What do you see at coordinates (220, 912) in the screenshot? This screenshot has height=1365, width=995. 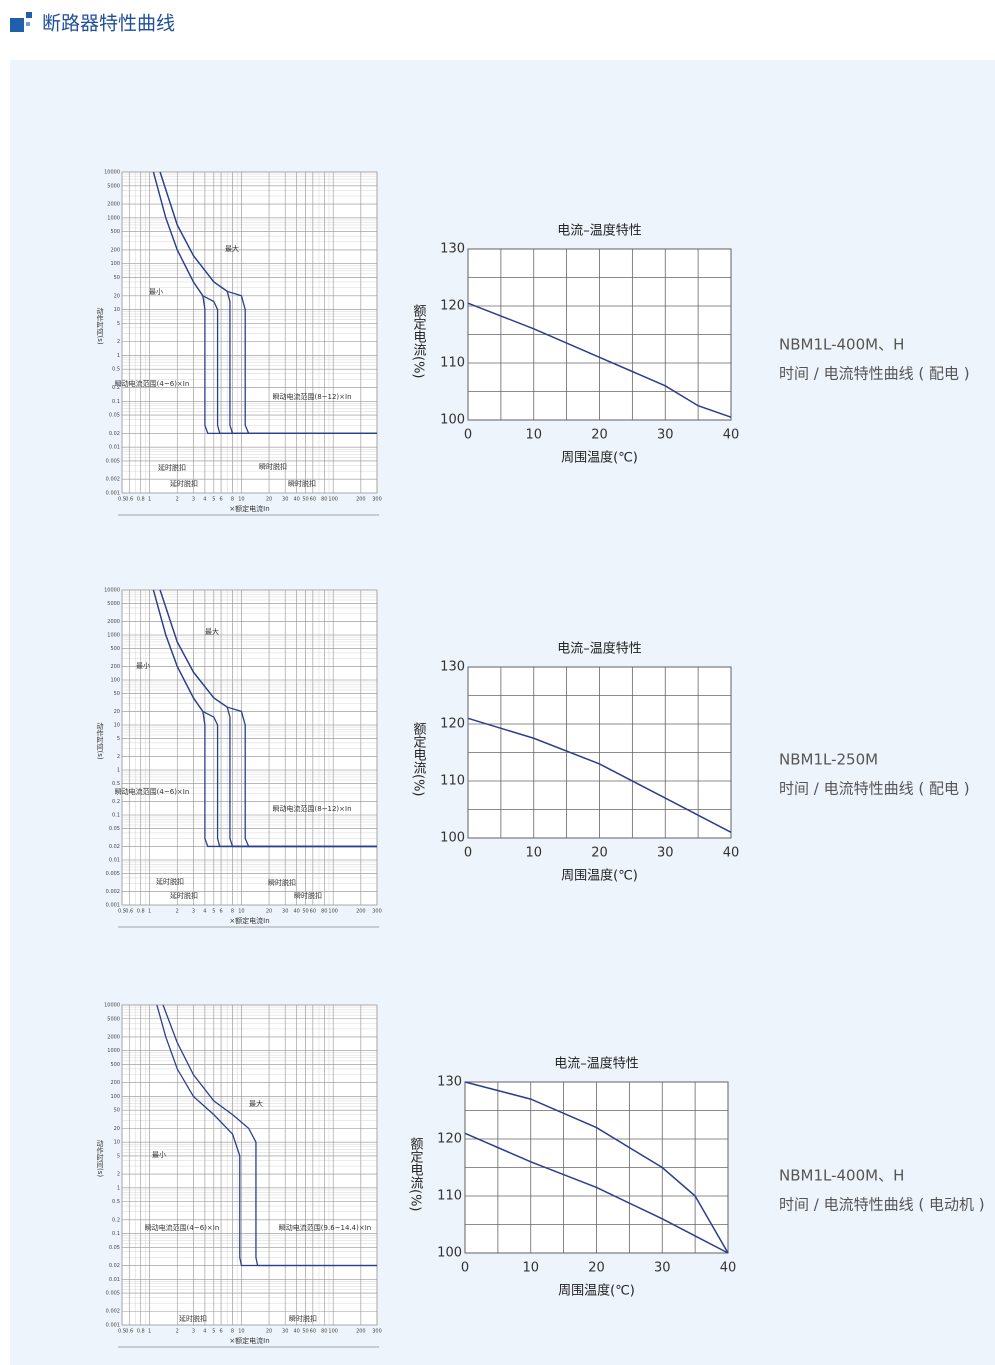 I see `x-tick-label: 6` at bounding box center [220, 912].